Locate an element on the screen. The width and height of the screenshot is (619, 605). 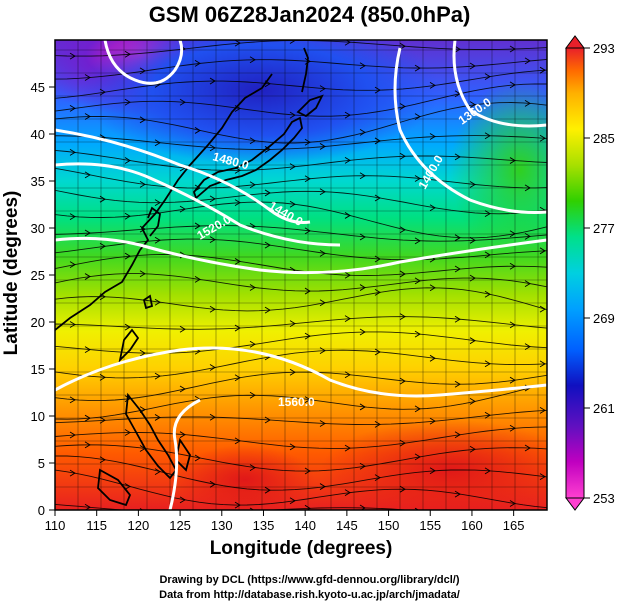
y-tick-label: 0 is located at coordinates (41, 510).